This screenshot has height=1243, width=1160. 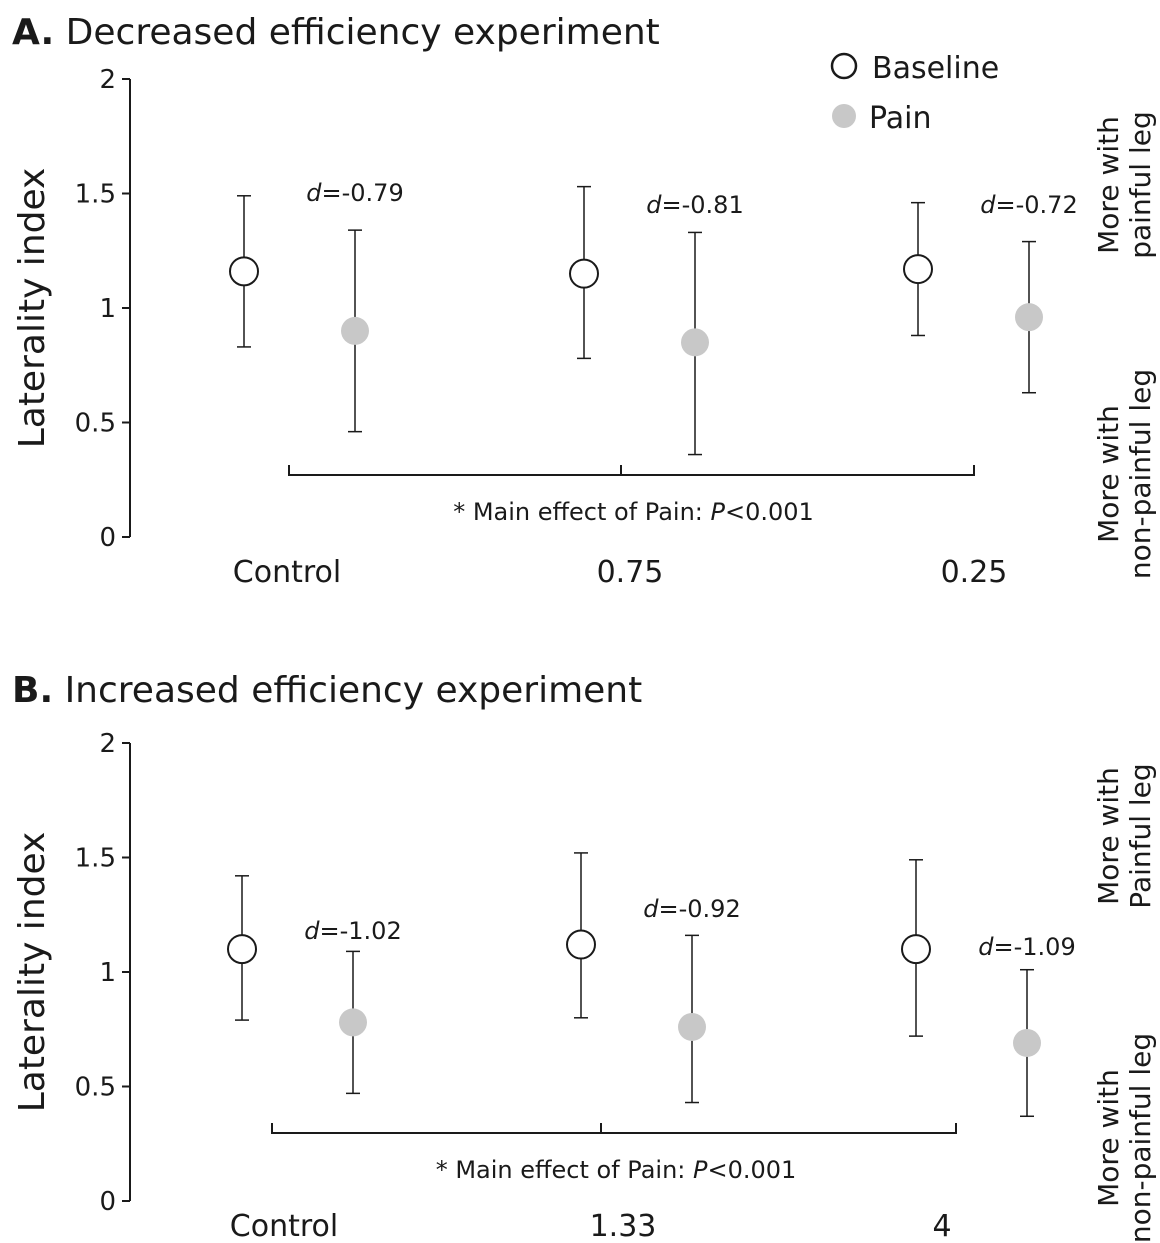 What do you see at coordinates (1140, 185) in the screenshot?
I see `side-top-label: painful leg` at bounding box center [1140, 185].